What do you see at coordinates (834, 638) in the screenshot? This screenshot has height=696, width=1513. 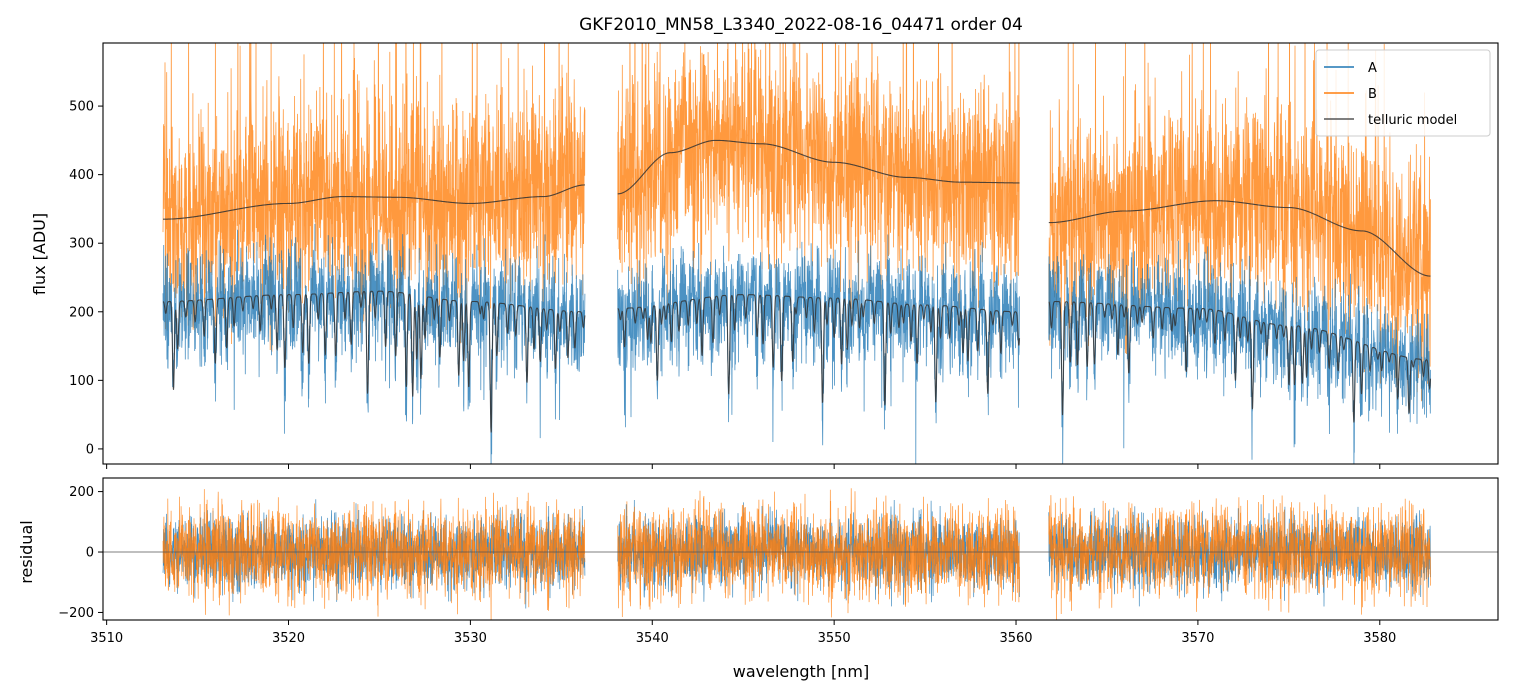 I see `x-tick-label: 3550` at bounding box center [834, 638].